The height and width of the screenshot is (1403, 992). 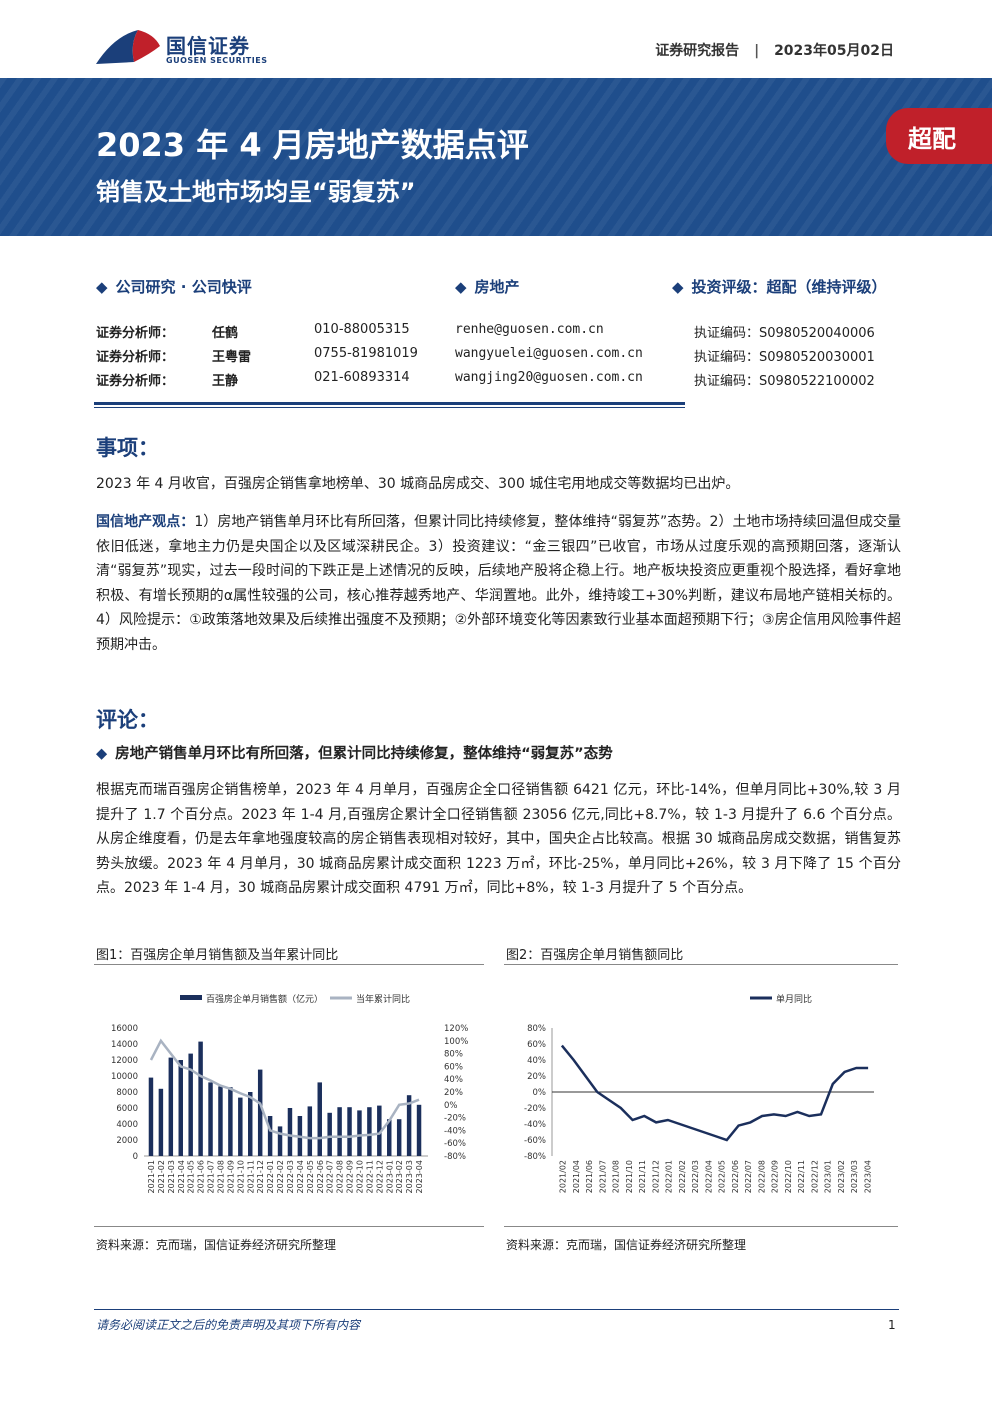 What do you see at coordinates (536, 1029) in the screenshot?
I see `y-tick: 80%` at bounding box center [536, 1029].